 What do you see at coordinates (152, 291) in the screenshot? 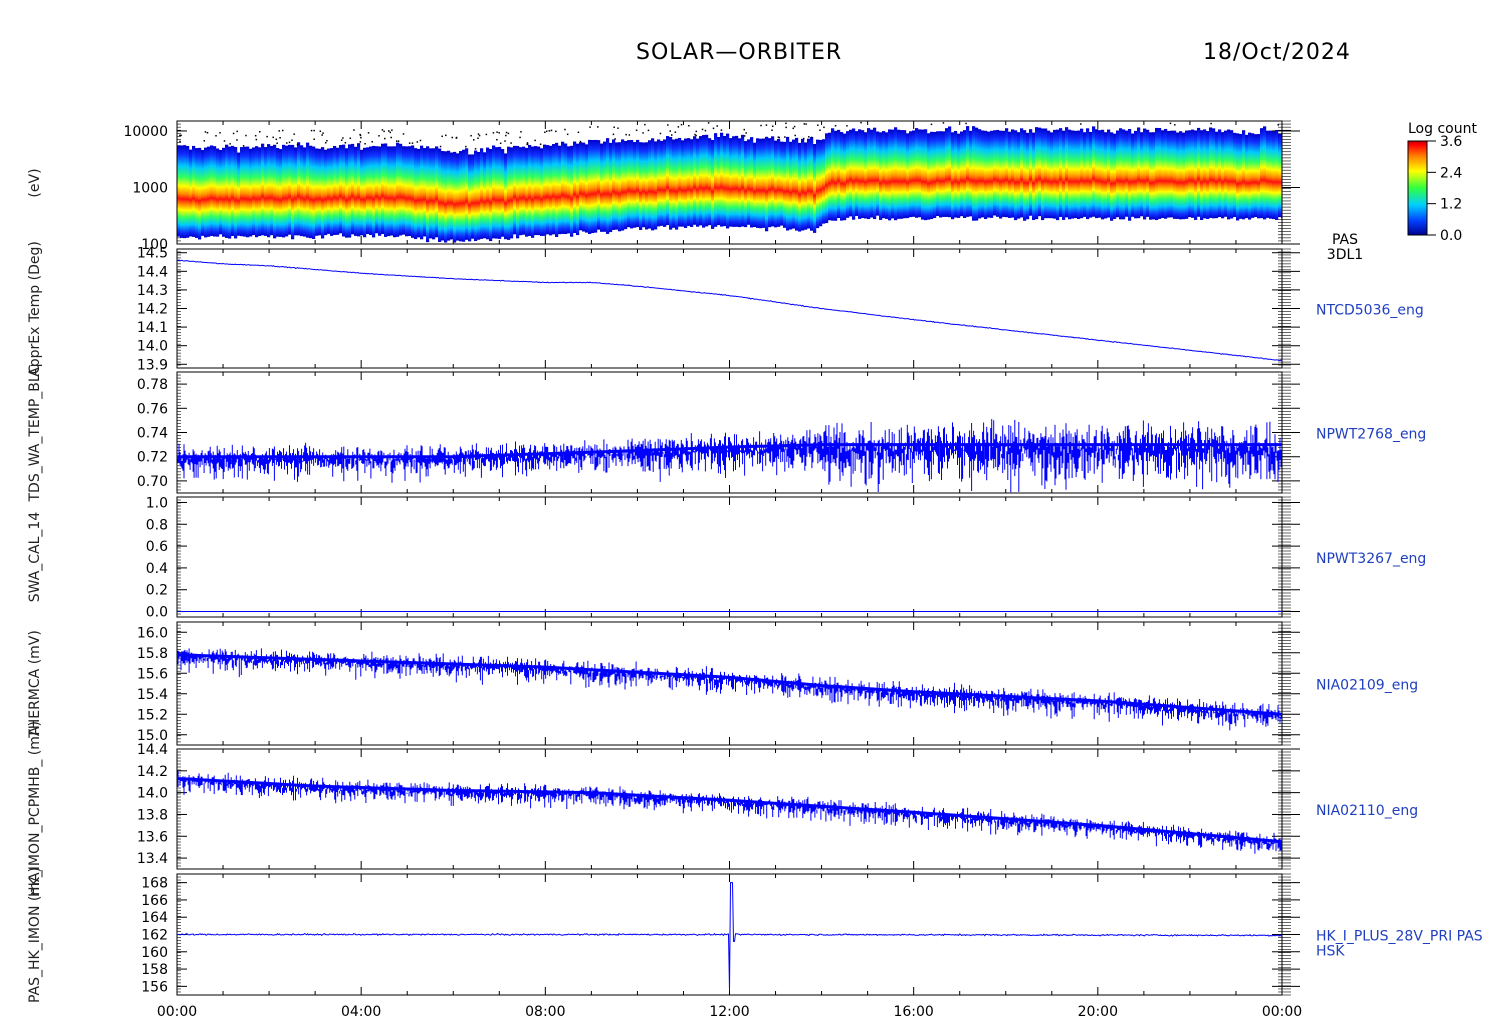
I see `y-tick-label: 14.3` at bounding box center [152, 291].